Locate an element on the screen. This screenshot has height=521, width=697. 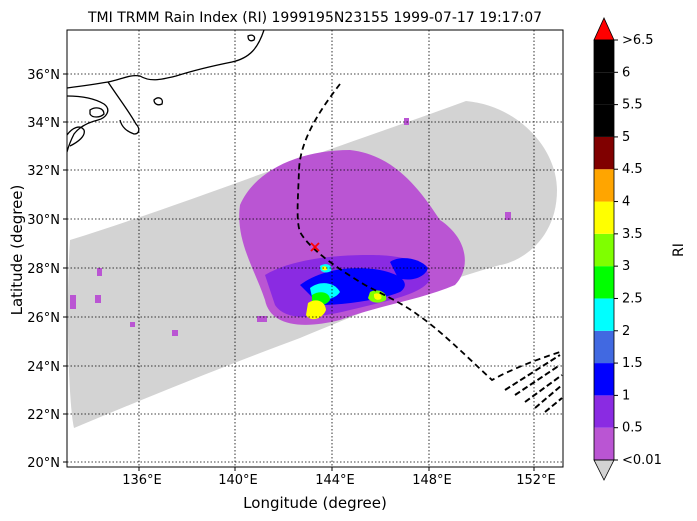
x-tick-label: 144°E is located at coordinates (335, 480).